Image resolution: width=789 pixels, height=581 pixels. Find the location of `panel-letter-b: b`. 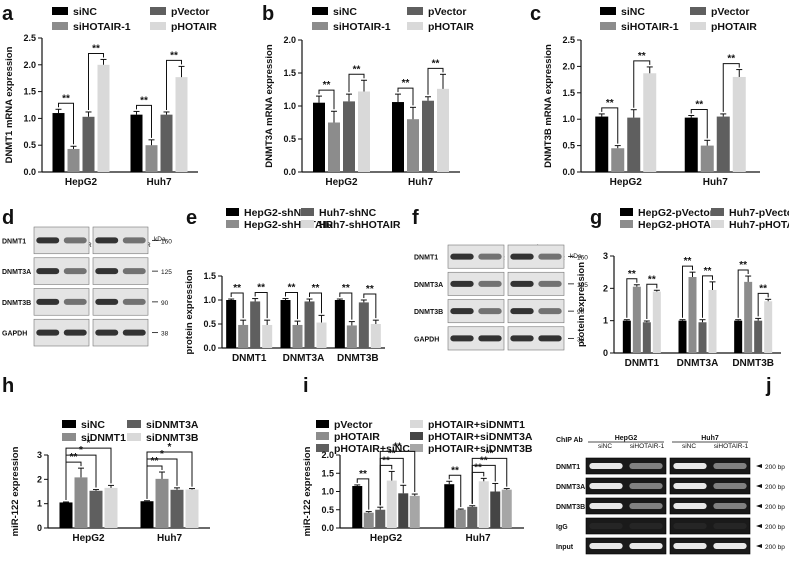

panel-letter-b: b is located at coordinates (268, 14).